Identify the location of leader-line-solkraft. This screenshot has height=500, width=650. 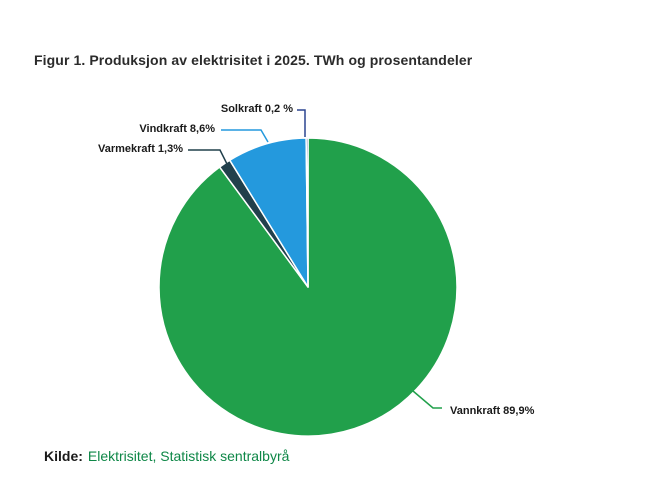
(301, 123).